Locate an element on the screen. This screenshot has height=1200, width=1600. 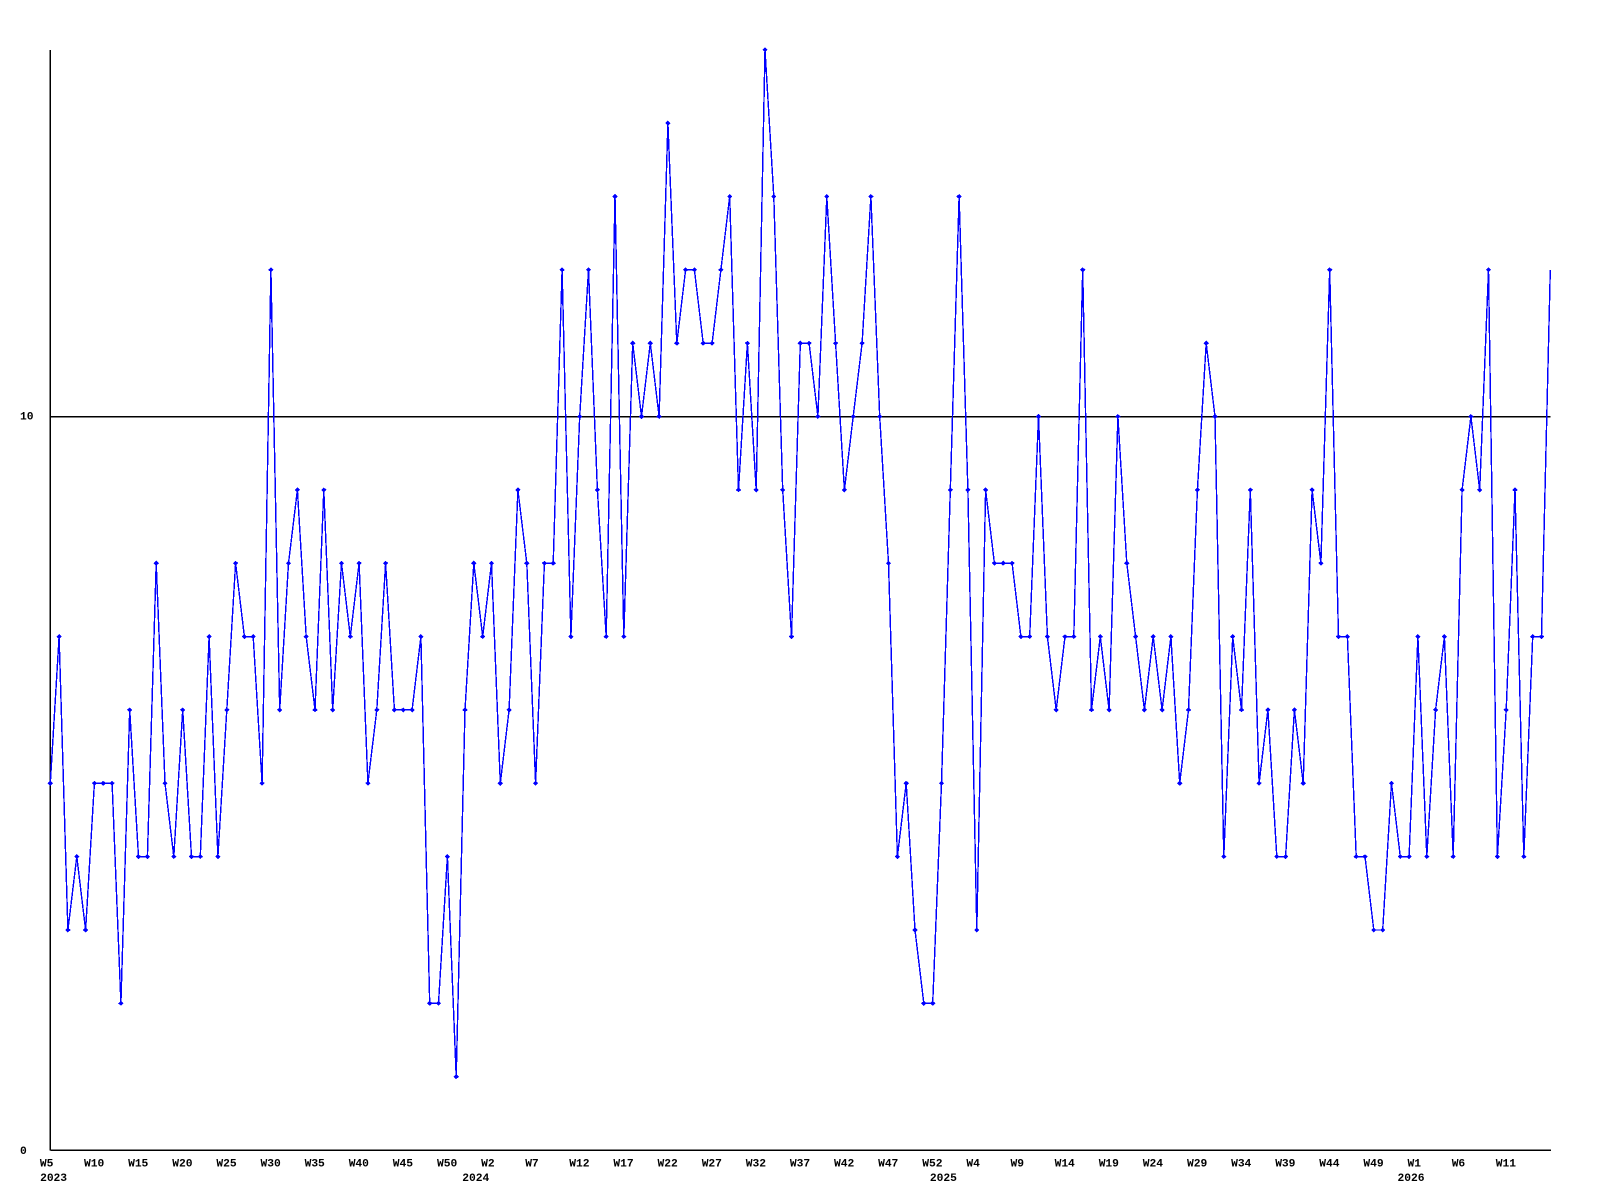
svg-text: W1 is located at coordinates (1415, 1164).